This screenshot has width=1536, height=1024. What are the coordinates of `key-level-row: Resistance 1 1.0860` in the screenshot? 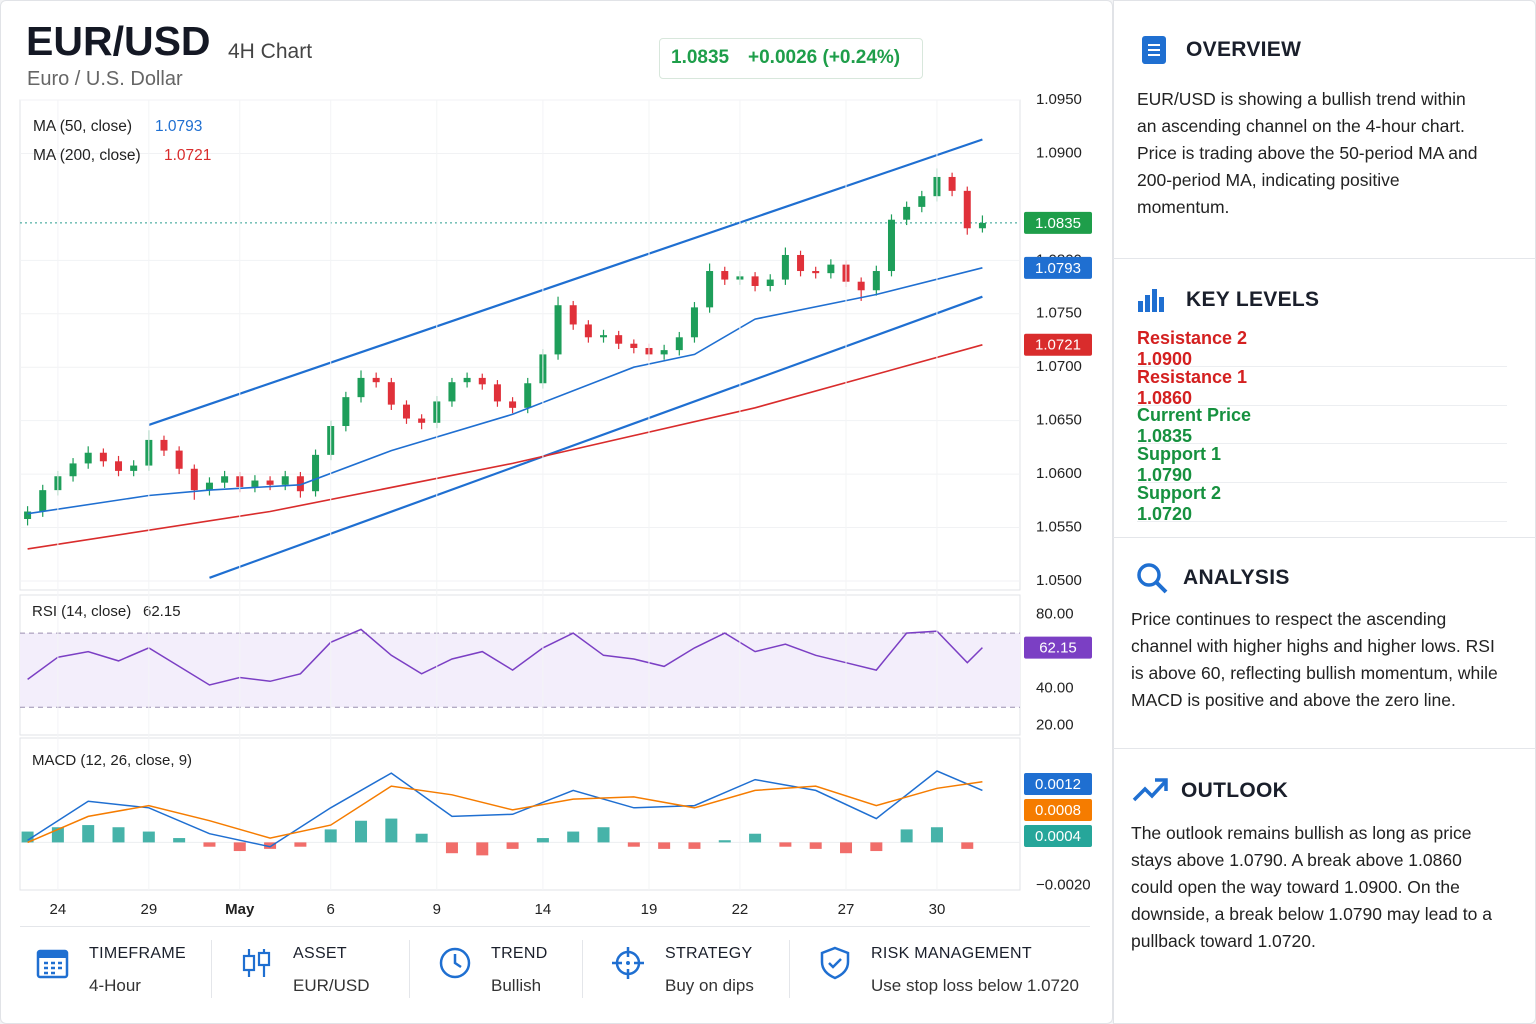 It's located at (1322, 387).